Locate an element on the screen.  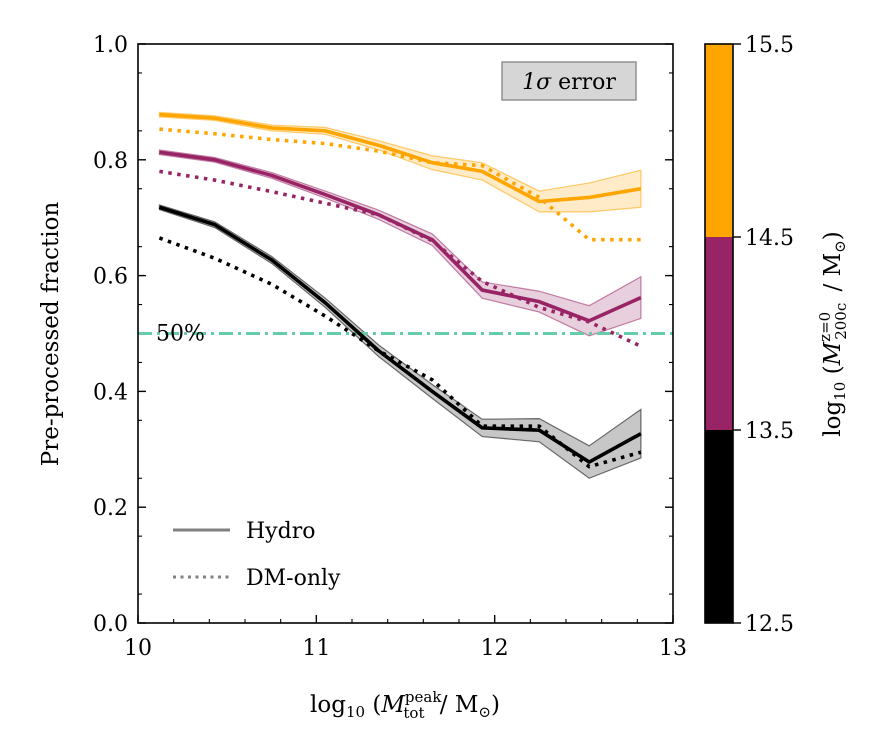
x-axis-ticks: 10 11 12 13 is located at coordinates (405, 638).